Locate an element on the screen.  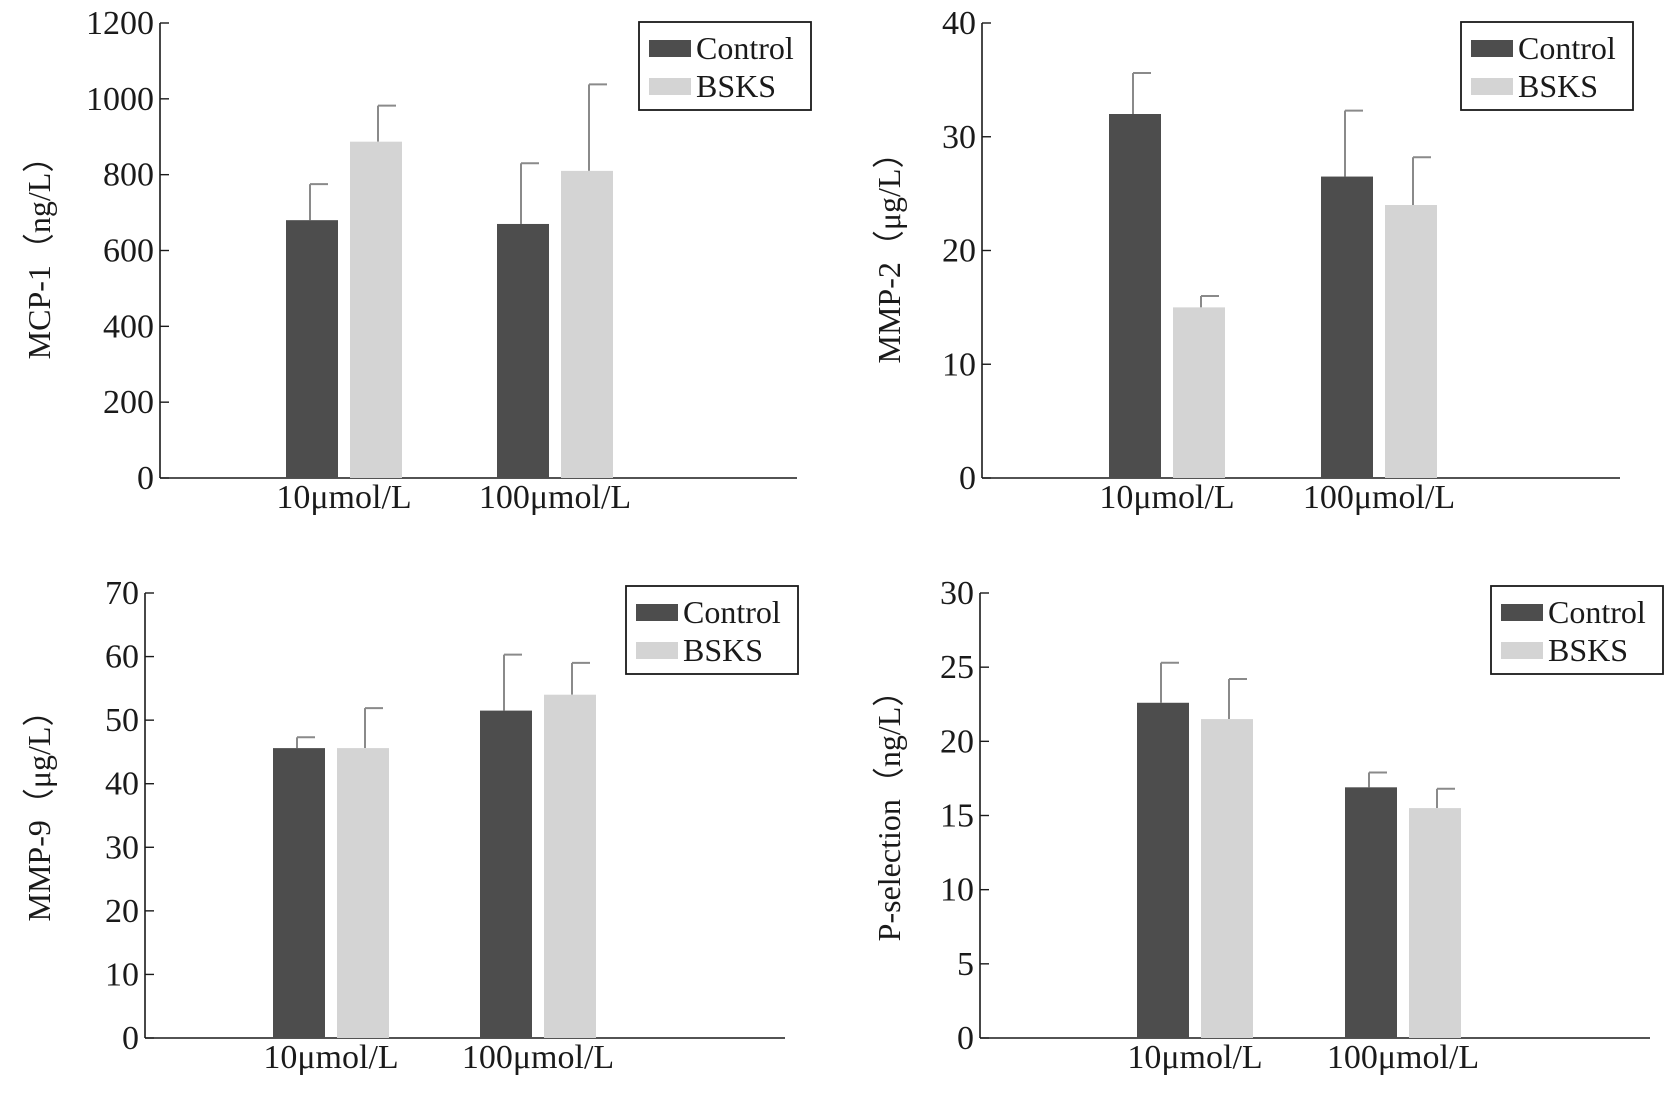
y-tick-label: 200 is located at coordinates (128, 402).